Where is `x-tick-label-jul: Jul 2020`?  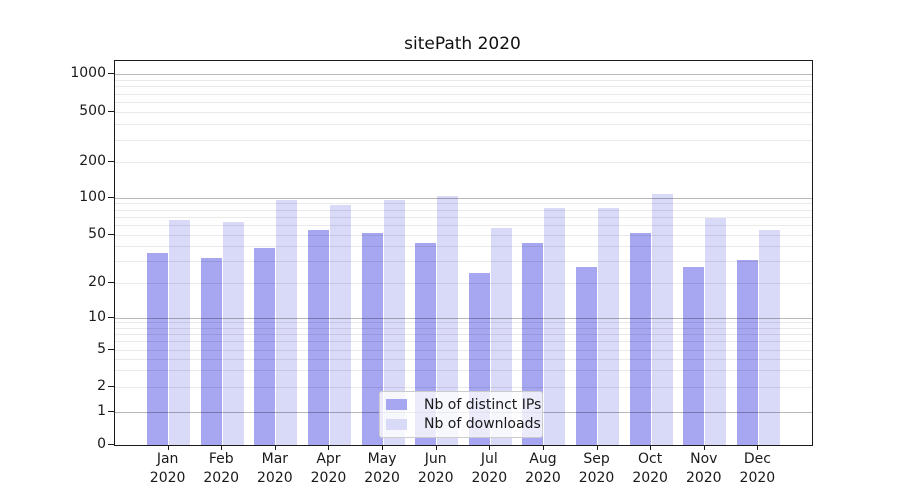
x-tick-label-jul: Jul 2020 is located at coordinates (489, 468).